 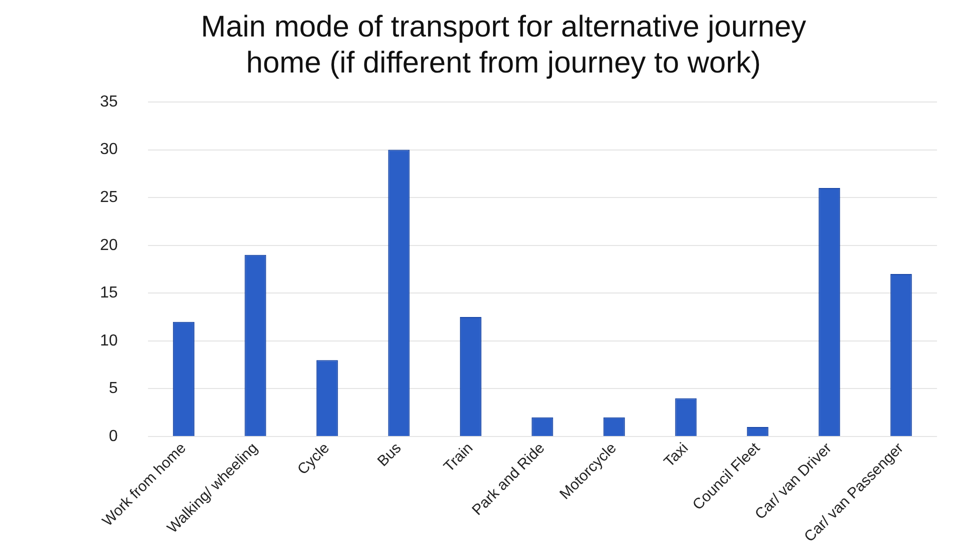 I want to click on x-tick-label: Taxi, so click(x=676, y=455).